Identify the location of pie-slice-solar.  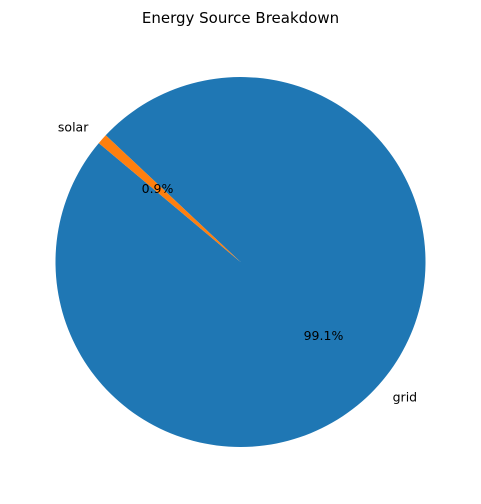
(169, 198).